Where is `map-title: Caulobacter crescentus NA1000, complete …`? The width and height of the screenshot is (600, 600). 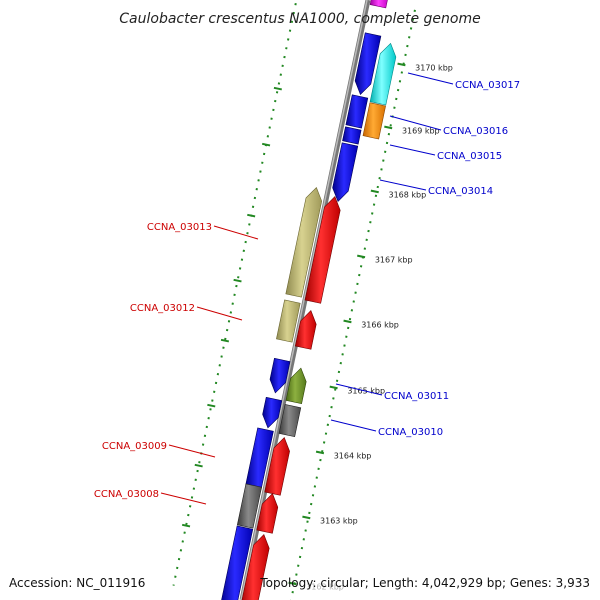
map-title: Caulobacter crescentus NA1000, complete … is located at coordinates (299, 19).